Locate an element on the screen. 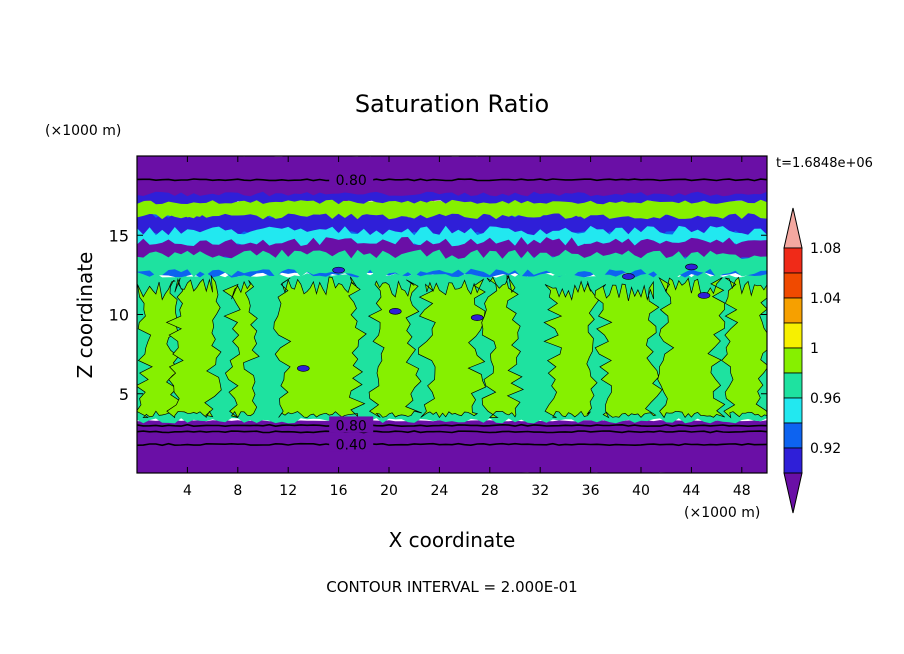  upper-blue-streak is located at coordinates (452, 198).